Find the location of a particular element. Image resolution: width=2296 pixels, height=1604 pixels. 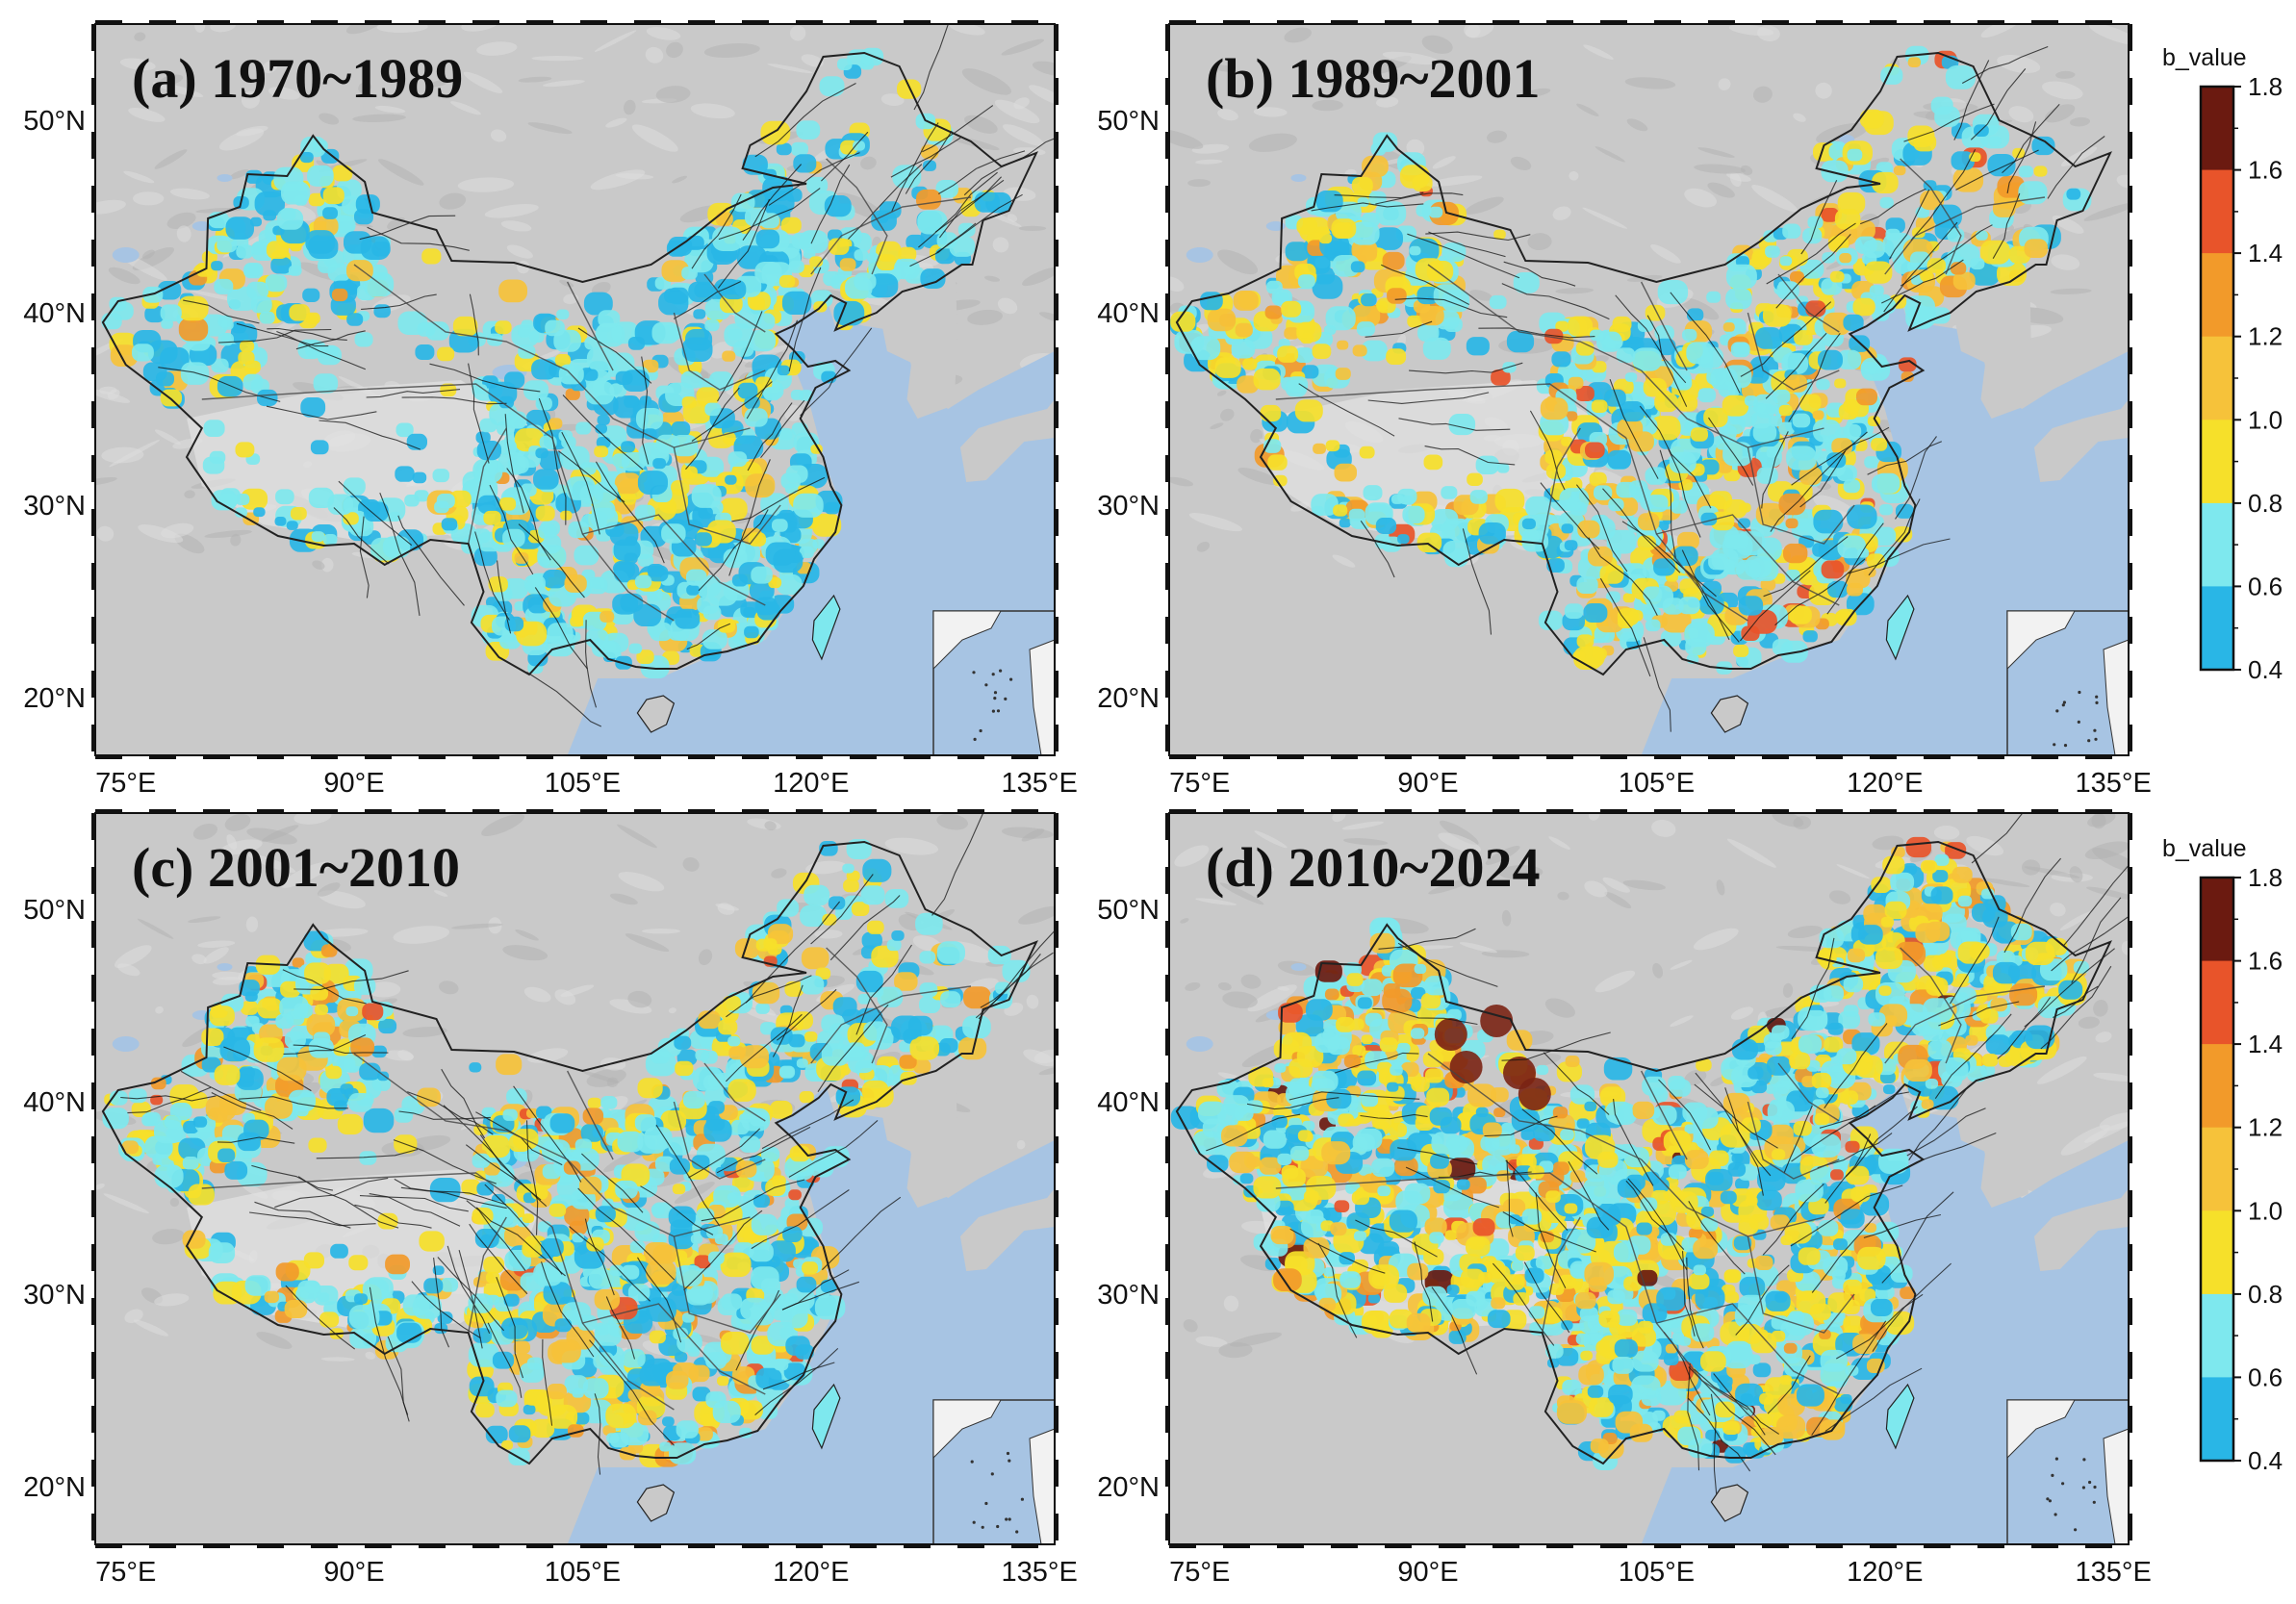

lat-tick-label: 30°N is located at coordinates (55, 1295).